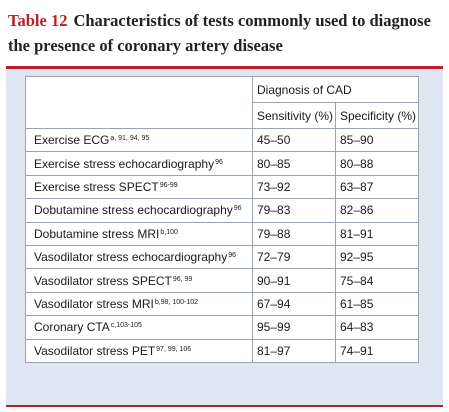  Describe the element at coordinates (103, 280) in the screenshot. I see `test-name: Vasodilator stress SPECT` at that location.